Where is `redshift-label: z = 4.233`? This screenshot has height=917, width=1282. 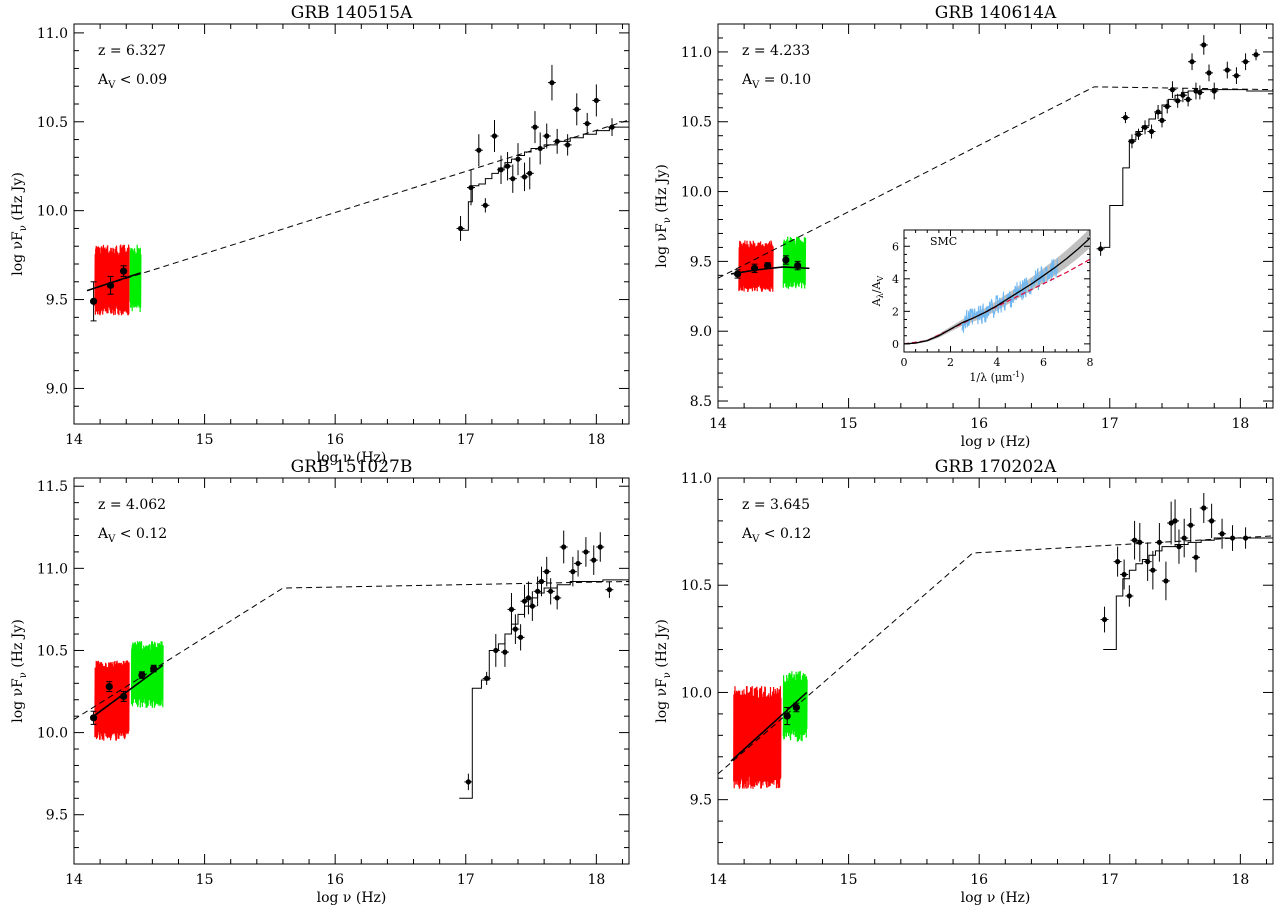 redshift-label: z = 4.233 is located at coordinates (776, 51).